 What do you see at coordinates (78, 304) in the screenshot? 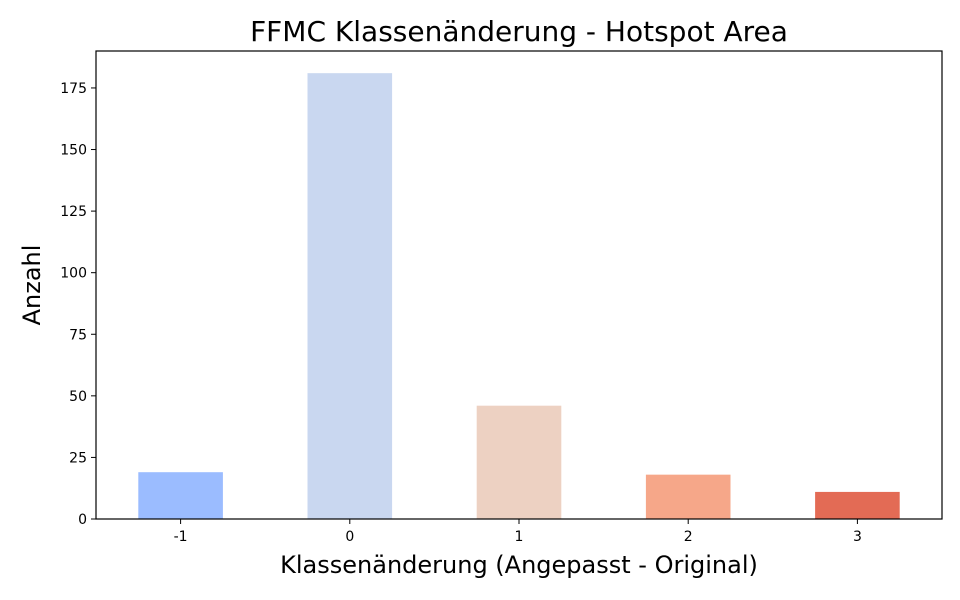
I see `y-axis: 0 25 50 75 100 125 150 175` at bounding box center [78, 304].